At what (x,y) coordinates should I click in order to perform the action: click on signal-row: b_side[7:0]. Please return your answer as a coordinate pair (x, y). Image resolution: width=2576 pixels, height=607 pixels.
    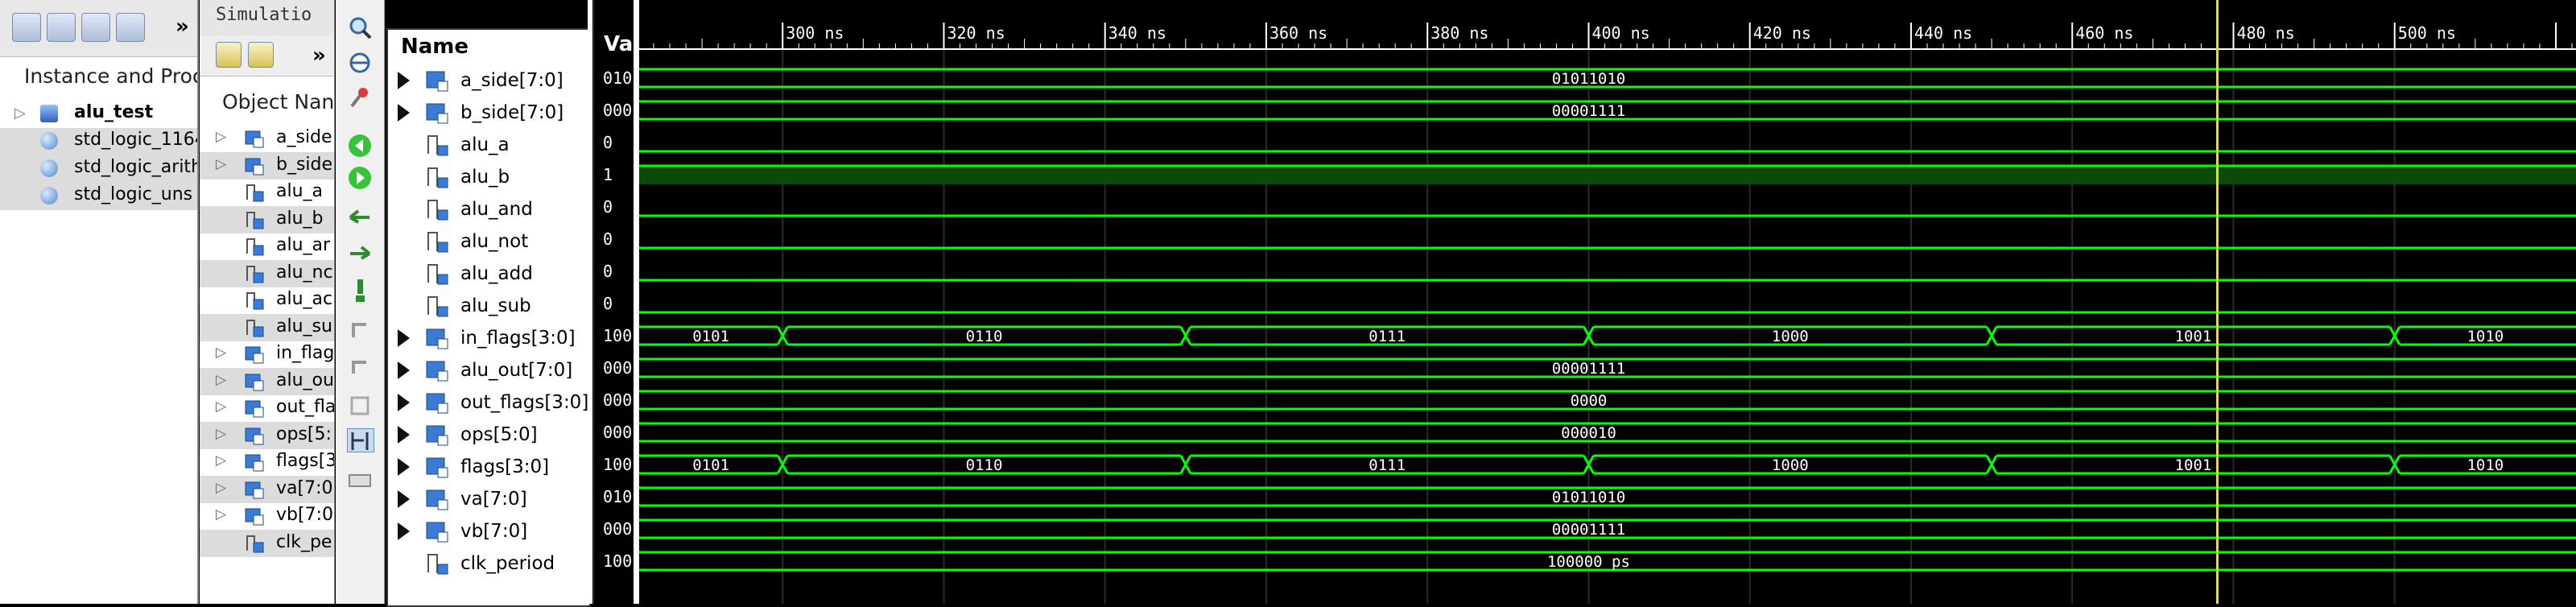
    Looking at the image, I should click on (488, 112).